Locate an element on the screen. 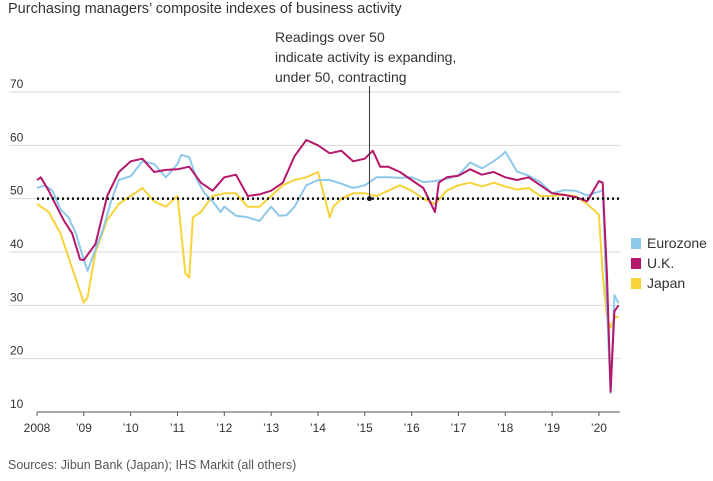 This screenshot has height=481, width=713. legend-label-uk: U.K. is located at coordinates (660, 263).